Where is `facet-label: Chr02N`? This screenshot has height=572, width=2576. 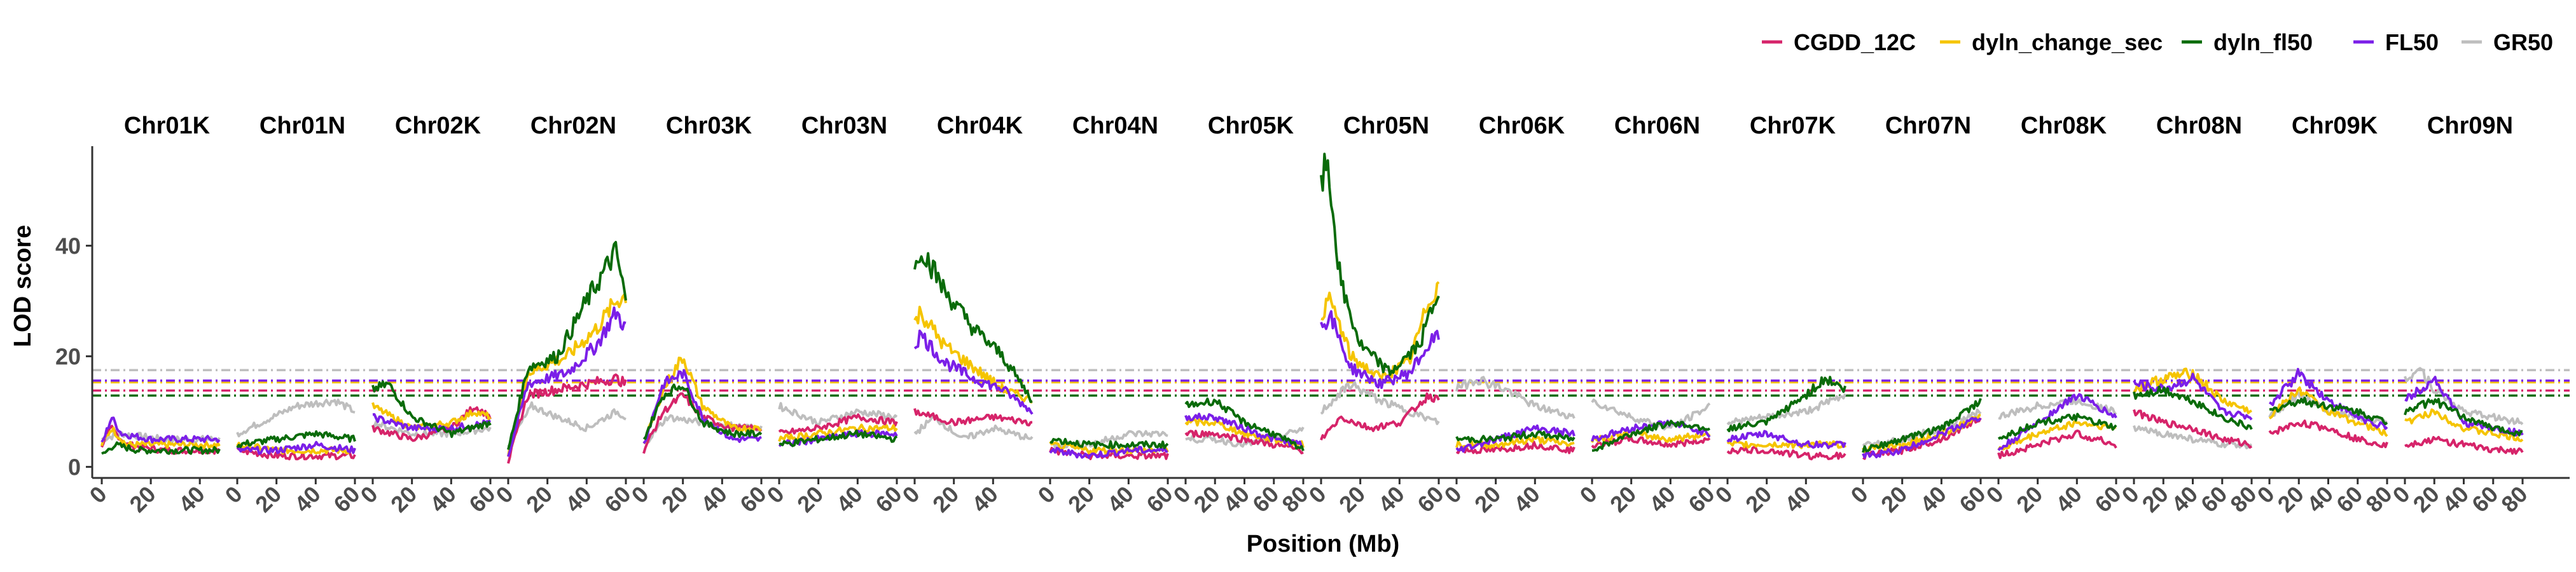
facet-label: Chr02N is located at coordinates (573, 125).